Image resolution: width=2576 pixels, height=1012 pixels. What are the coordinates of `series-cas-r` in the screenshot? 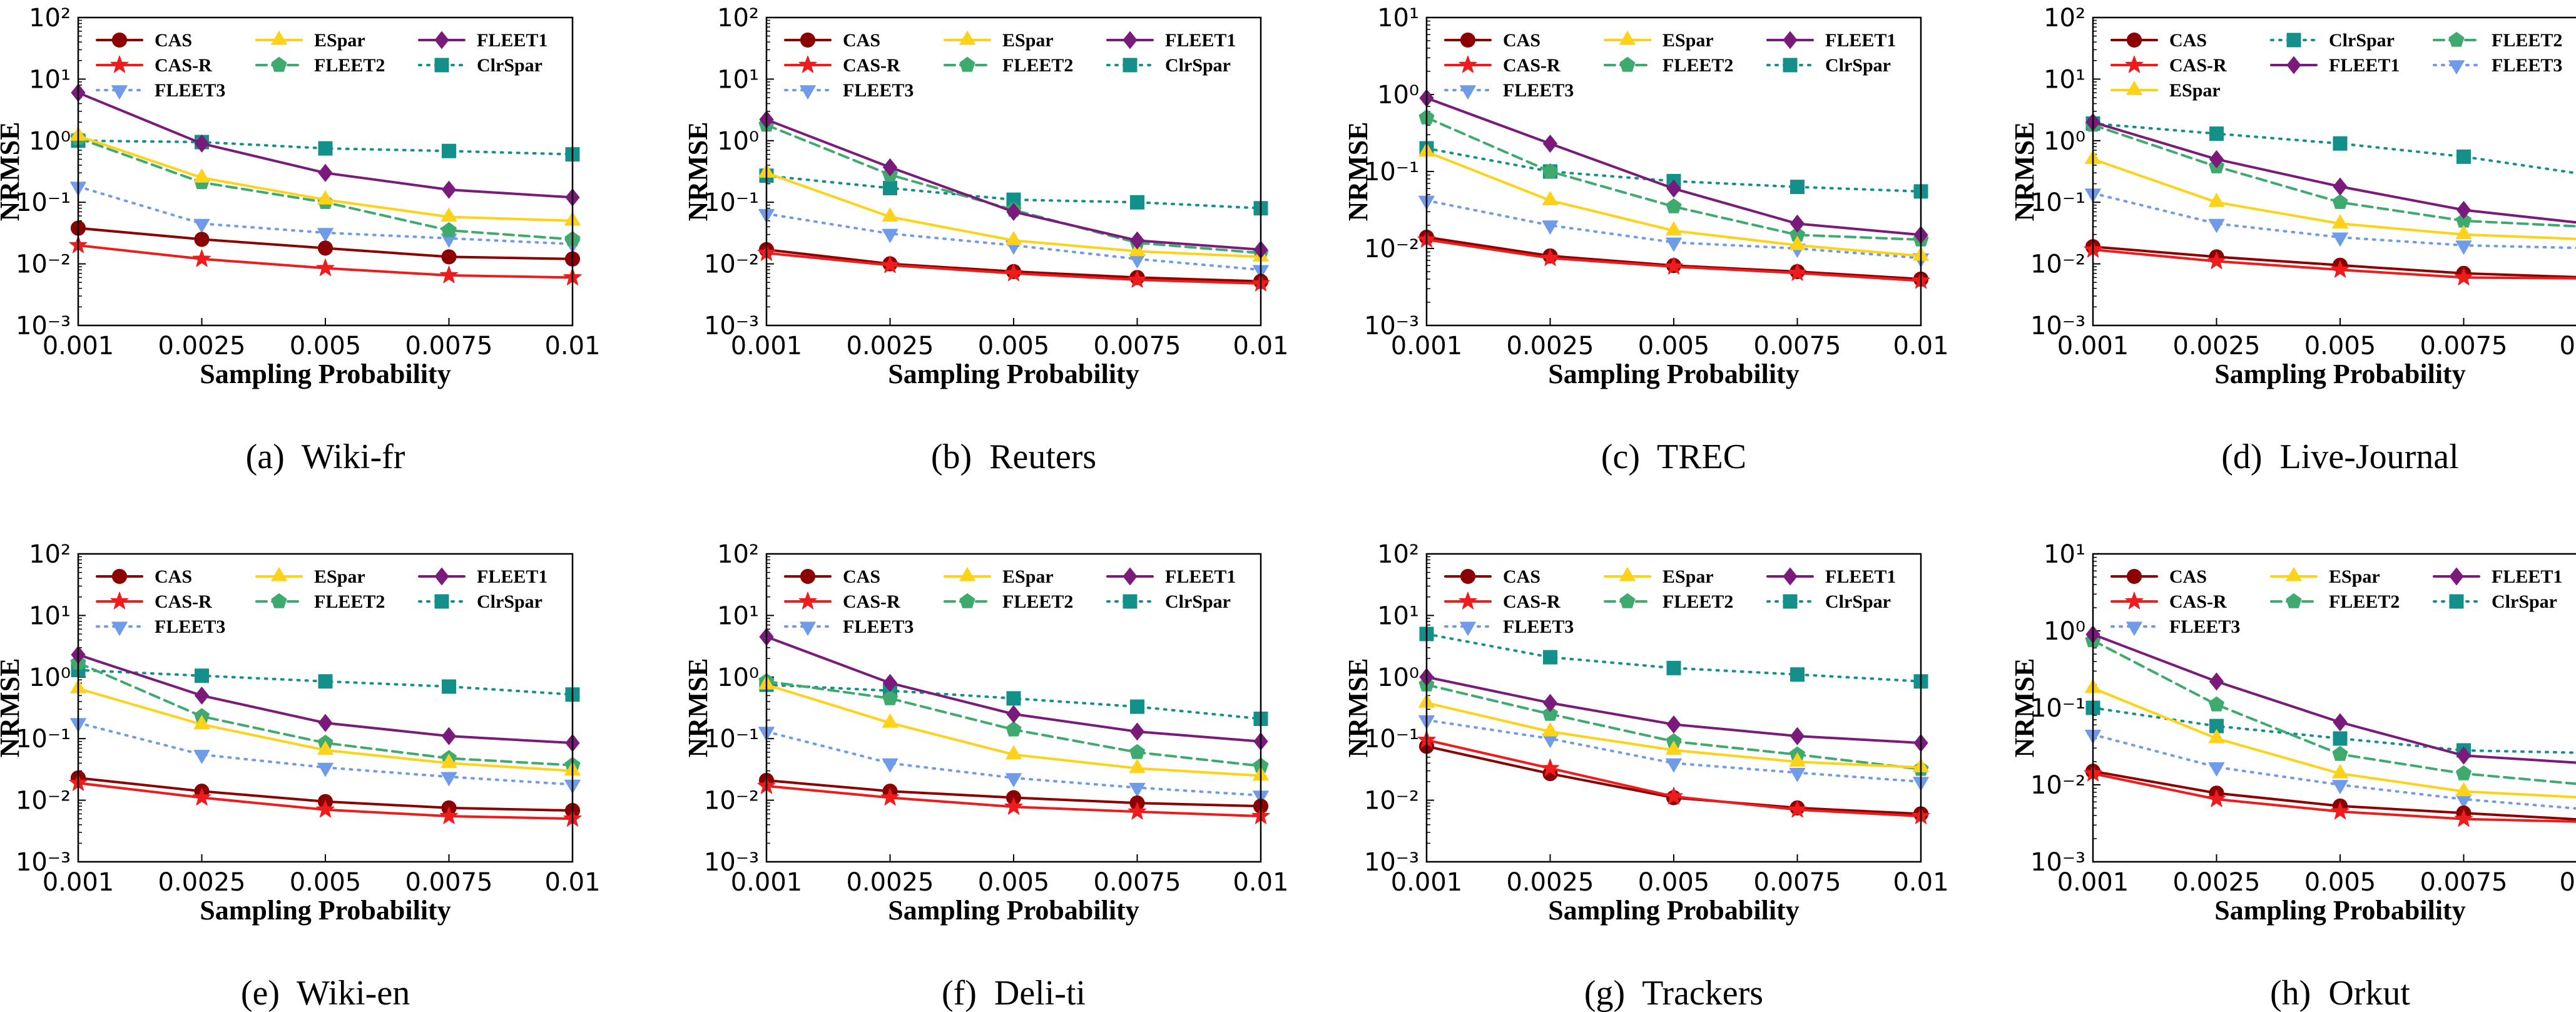 It's located at (2330, 262).